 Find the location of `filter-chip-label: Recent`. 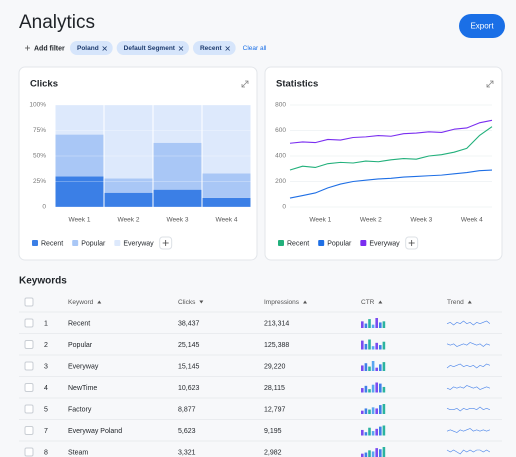

filter-chip-label: Recent is located at coordinates (211, 48).